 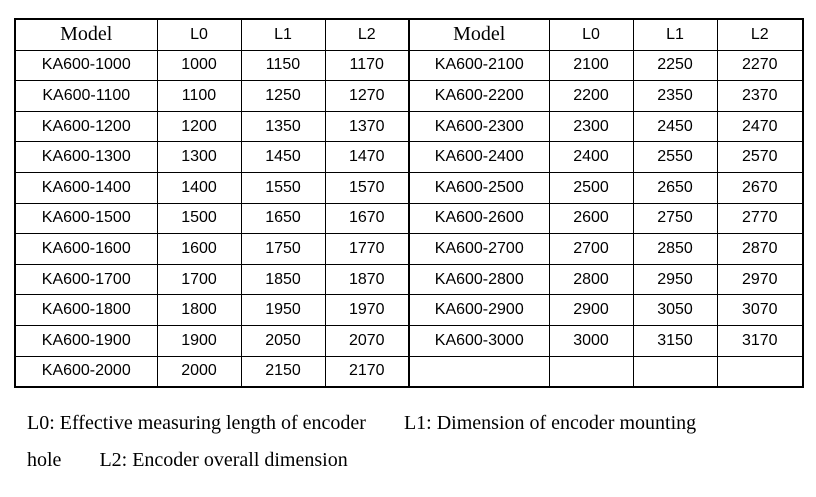 I want to click on right-l1-cell: 2250, so click(x=675, y=65).